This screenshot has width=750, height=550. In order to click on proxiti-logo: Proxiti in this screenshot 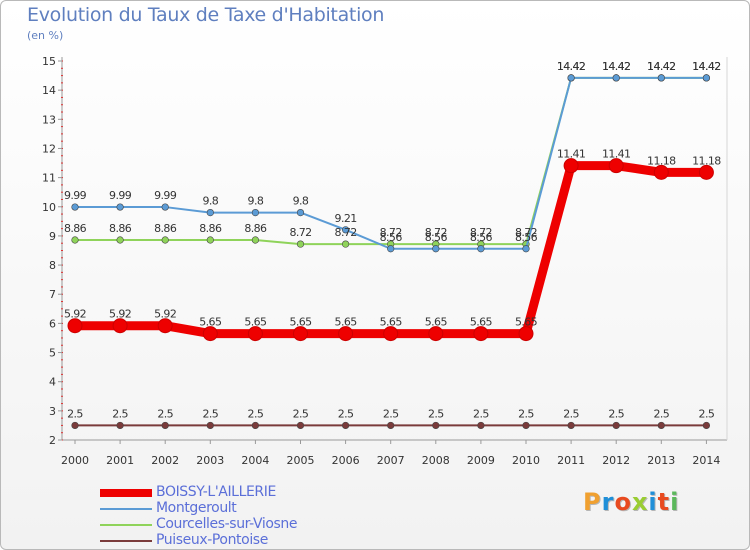, I will do `click(631, 502)`.